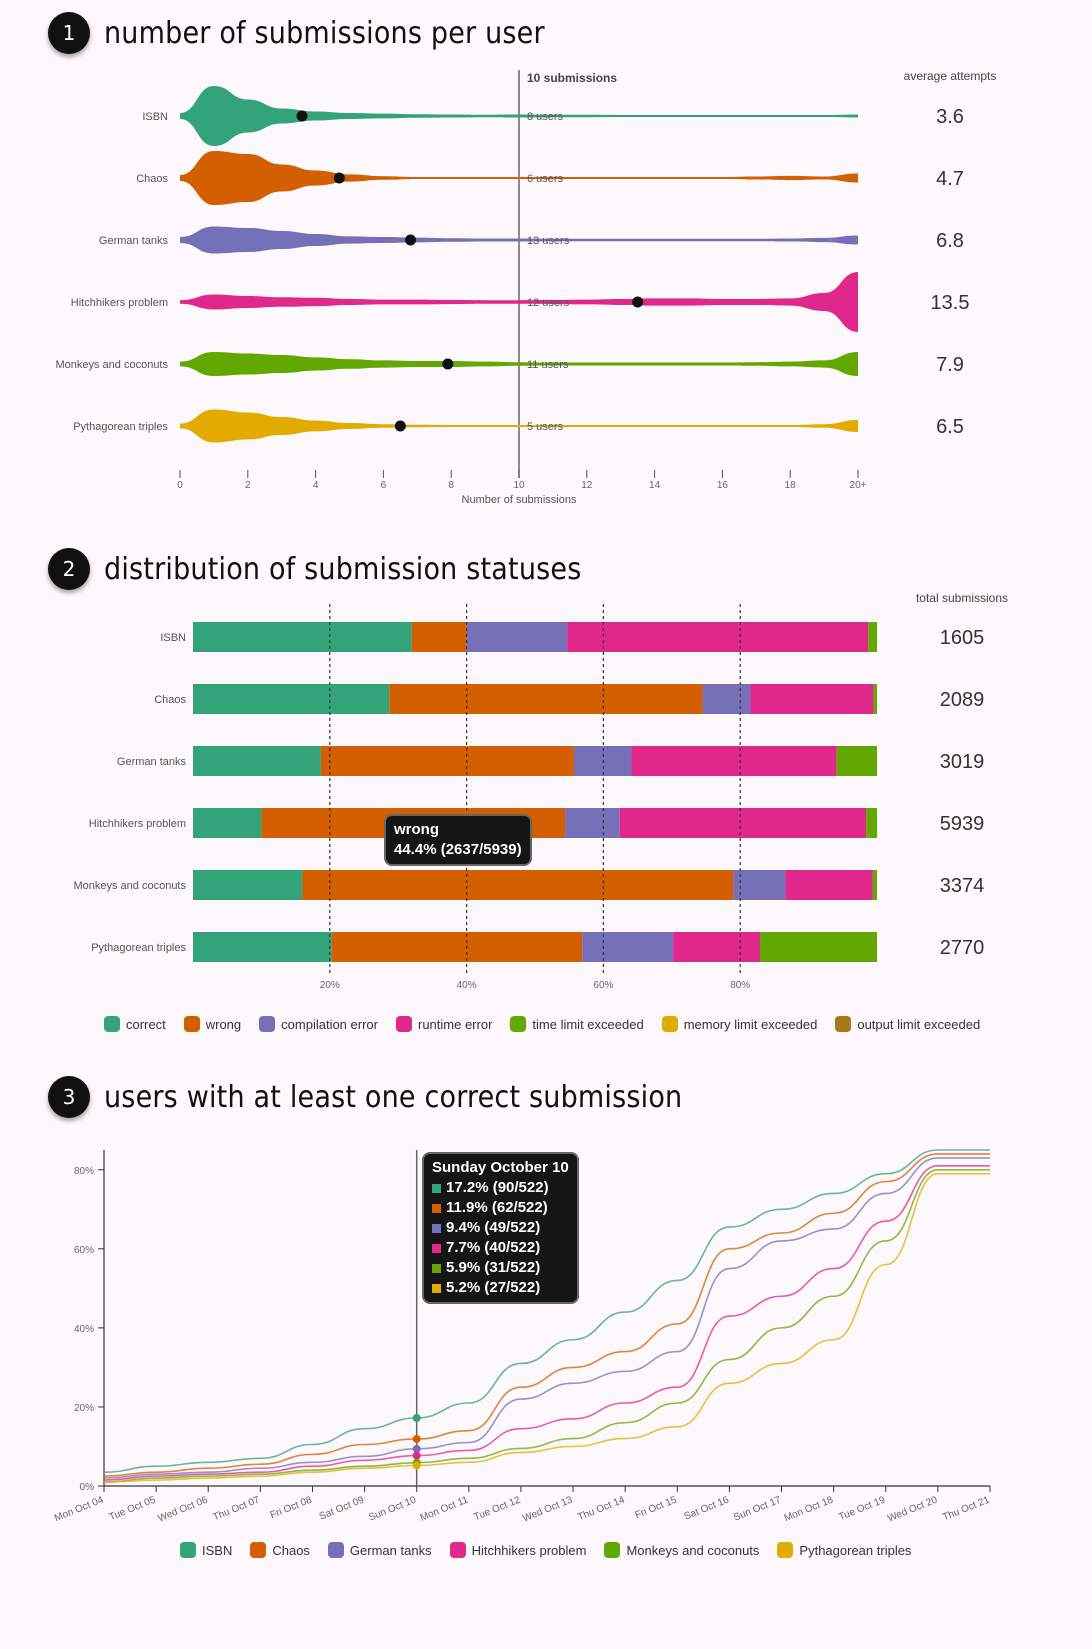 Image resolution: width=1092 pixels, height=1649 pixels. I want to click on section-2-title: distribution of submission statuses, so click(343, 569).